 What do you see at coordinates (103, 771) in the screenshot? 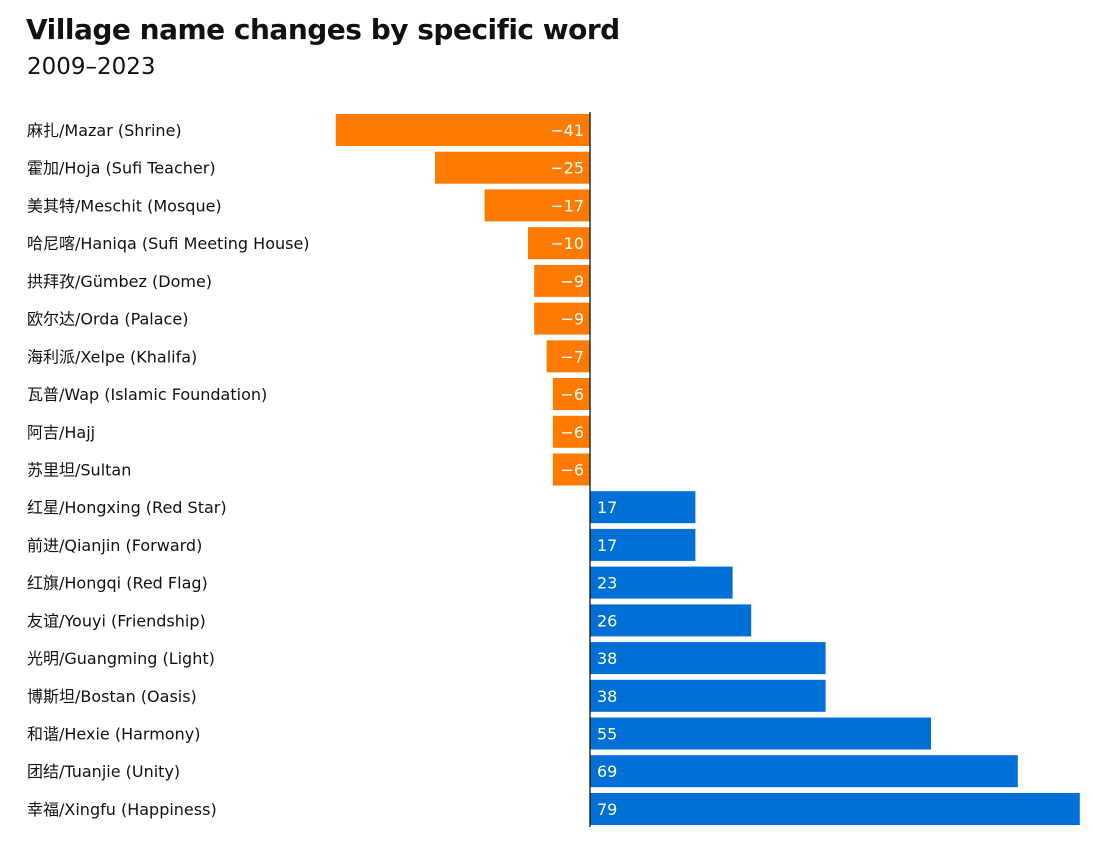
I see `category-label: 团结/Tuanjie (Unity)` at bounding box center [103, 771].